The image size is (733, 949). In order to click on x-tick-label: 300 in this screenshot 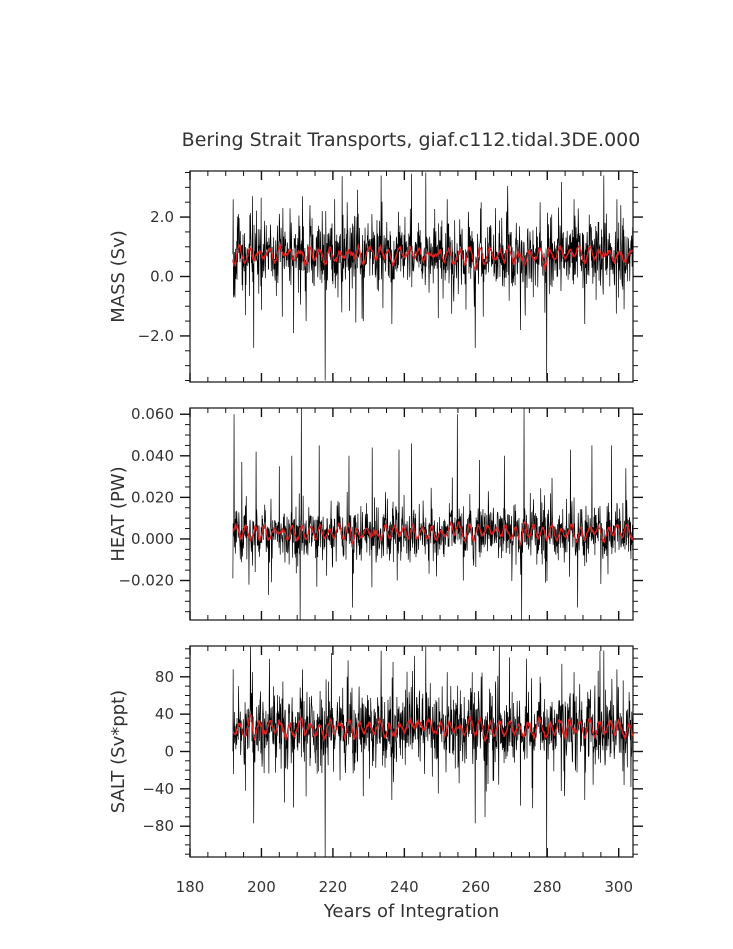, I will do `click(618, 887)`.